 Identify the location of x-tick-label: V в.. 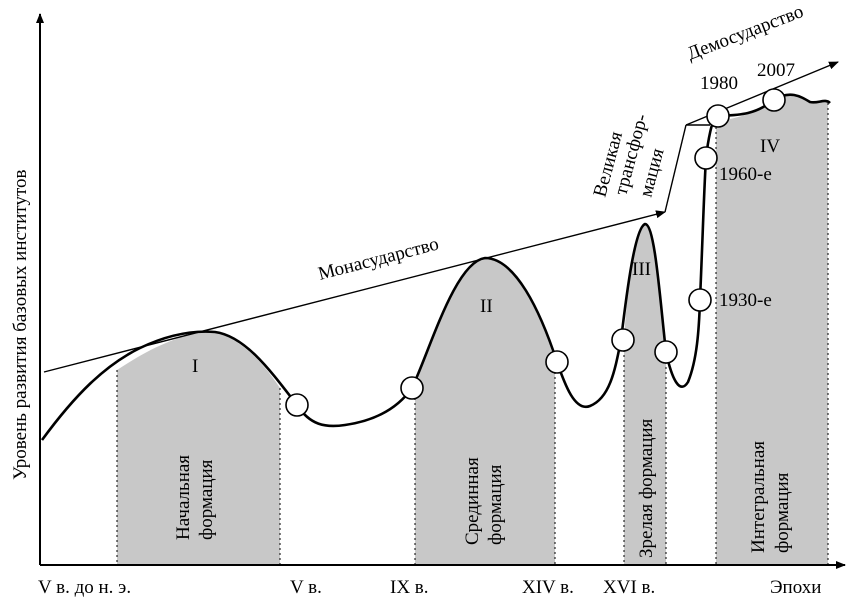
(306, 587).